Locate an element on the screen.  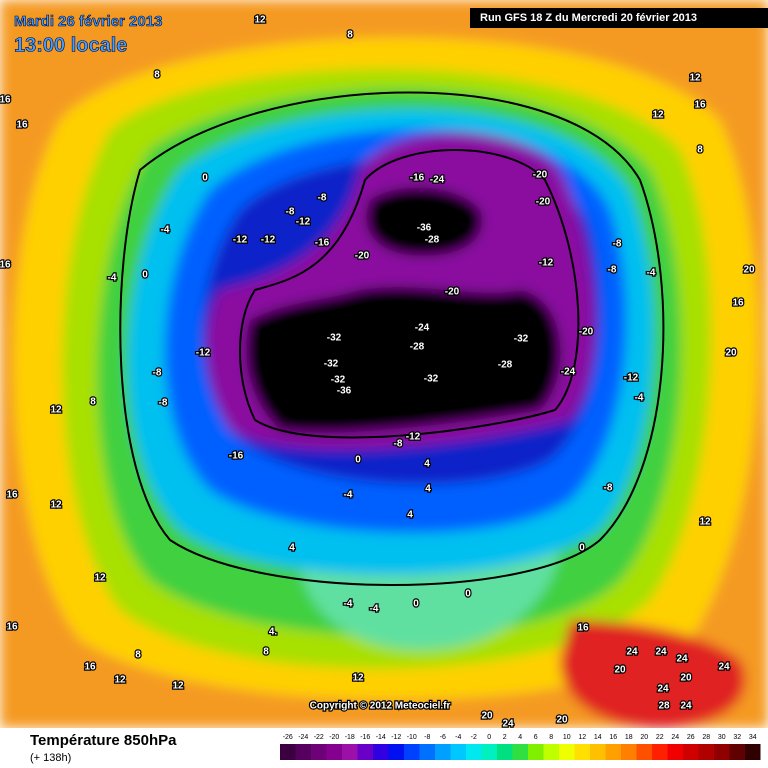
legend-tick-label: 2 is located at coordinates (505, 737).